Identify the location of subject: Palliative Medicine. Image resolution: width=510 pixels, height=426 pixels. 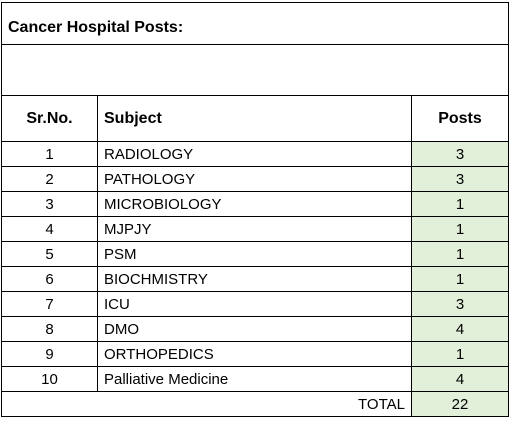
(254, 379).